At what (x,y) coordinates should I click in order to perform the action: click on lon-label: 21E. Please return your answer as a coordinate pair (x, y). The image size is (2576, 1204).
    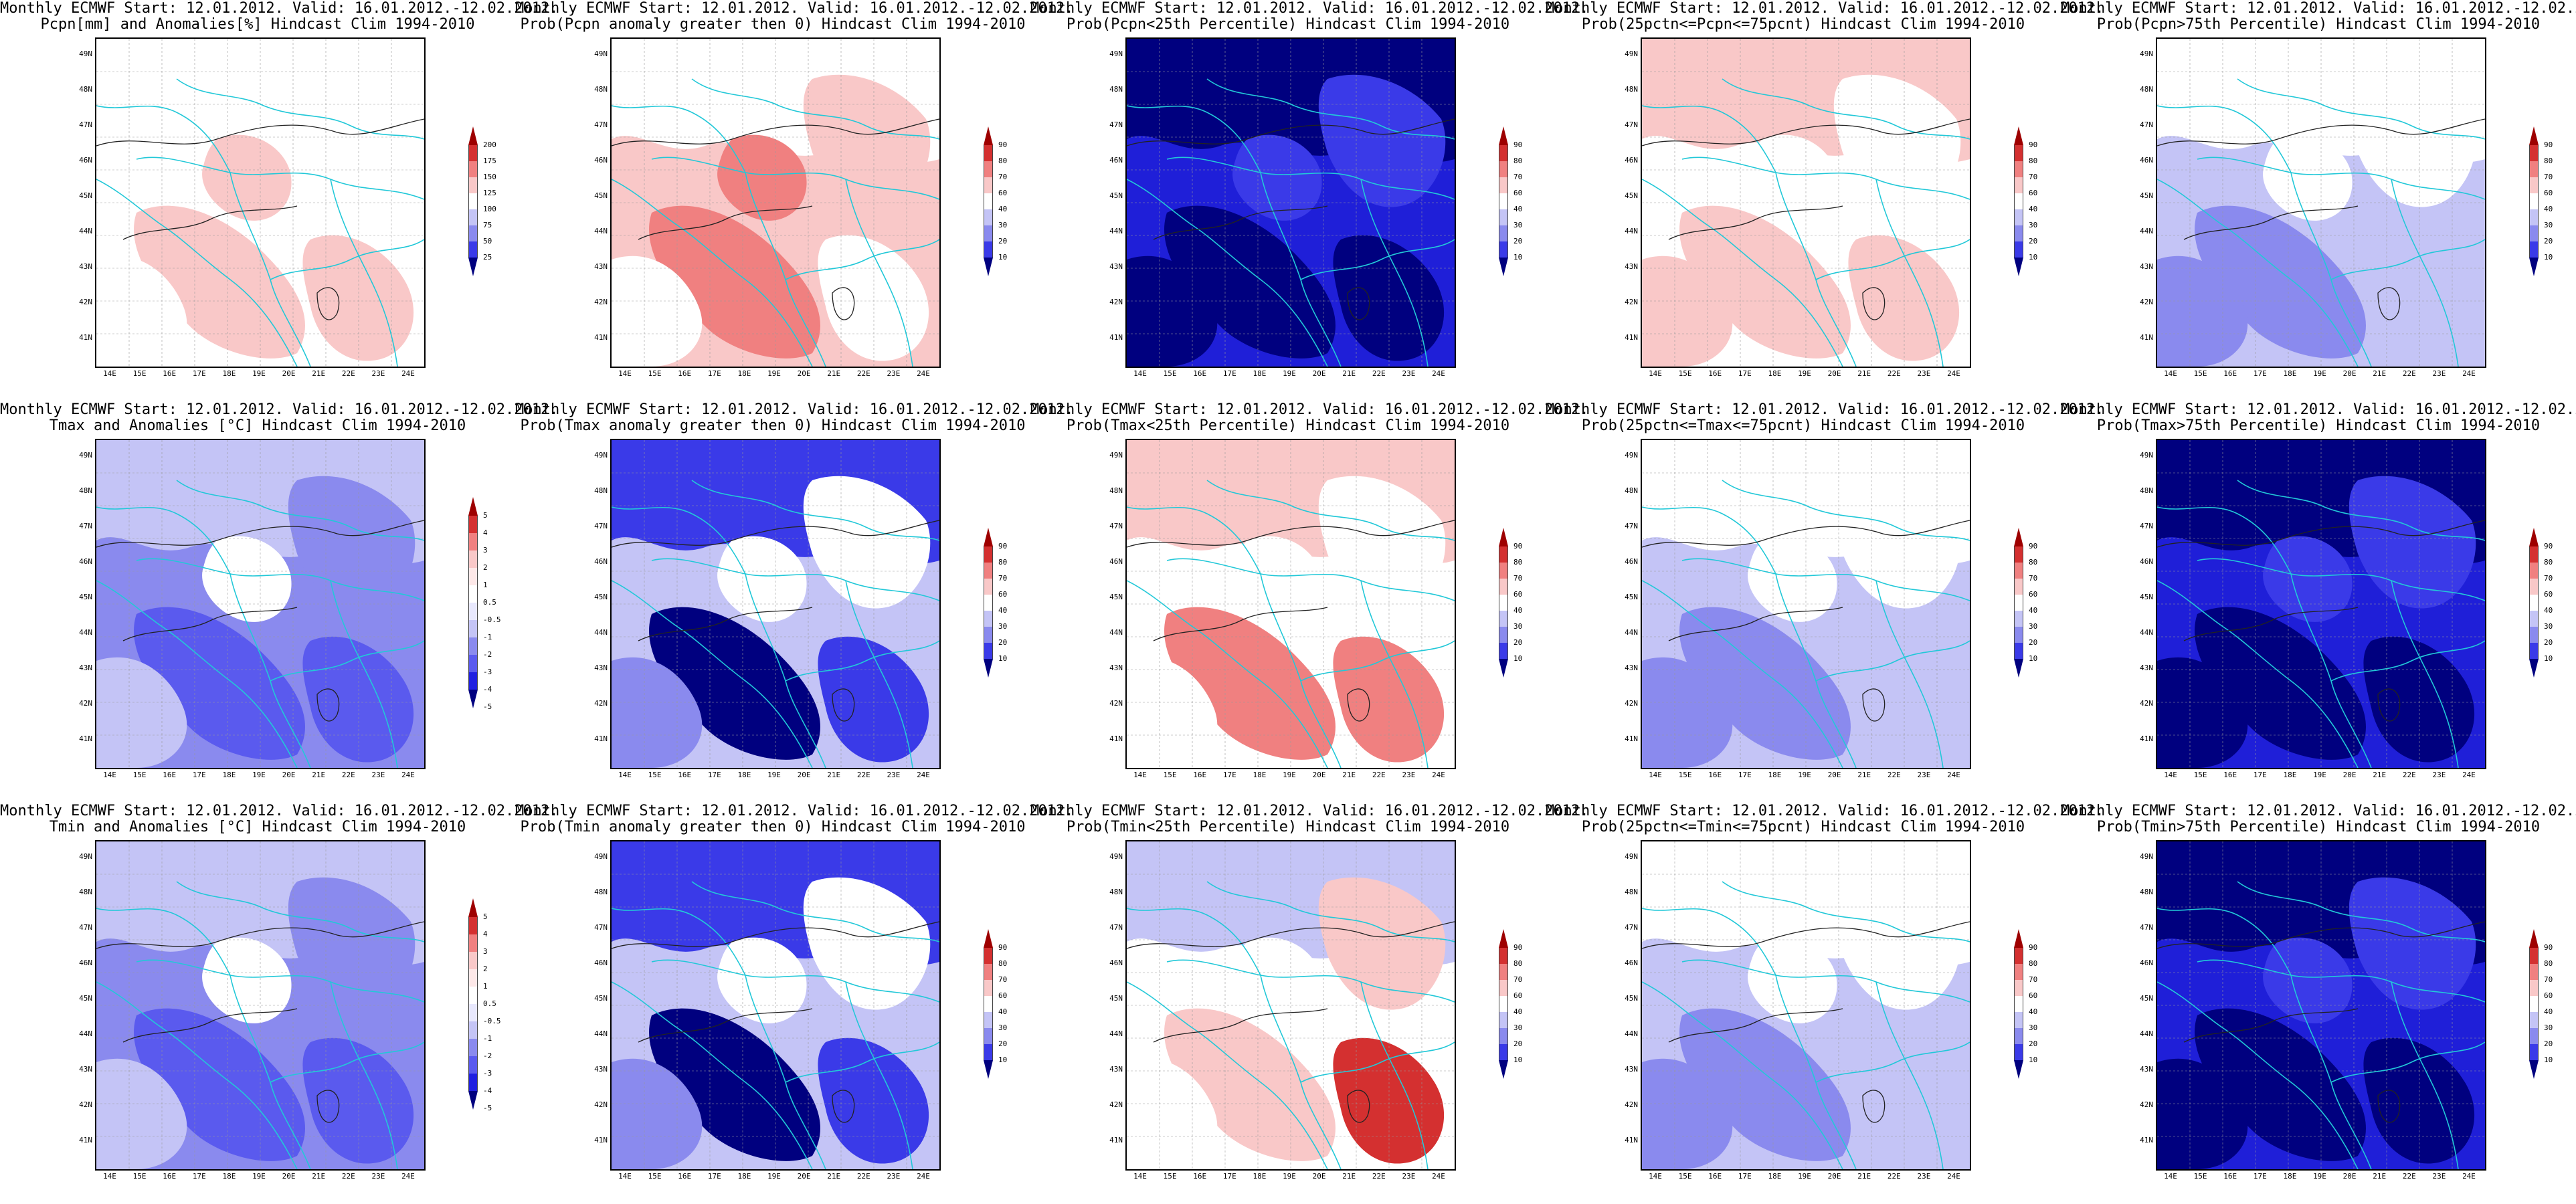
    Looking at the image, I should click on (1349, 373).